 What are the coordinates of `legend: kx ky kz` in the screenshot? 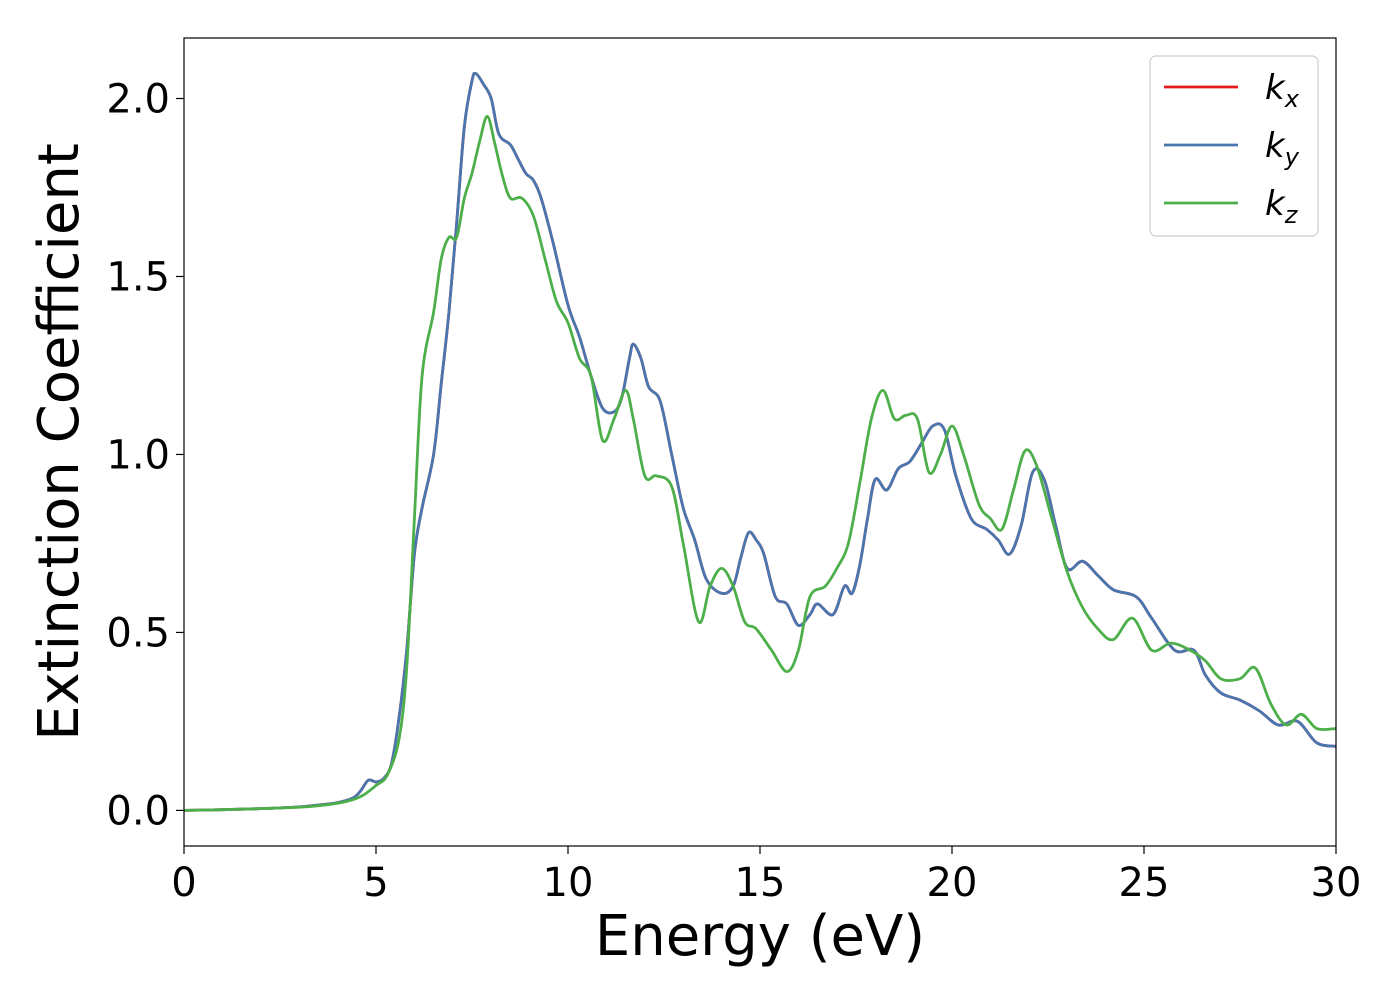 It's located at (1234, 146).